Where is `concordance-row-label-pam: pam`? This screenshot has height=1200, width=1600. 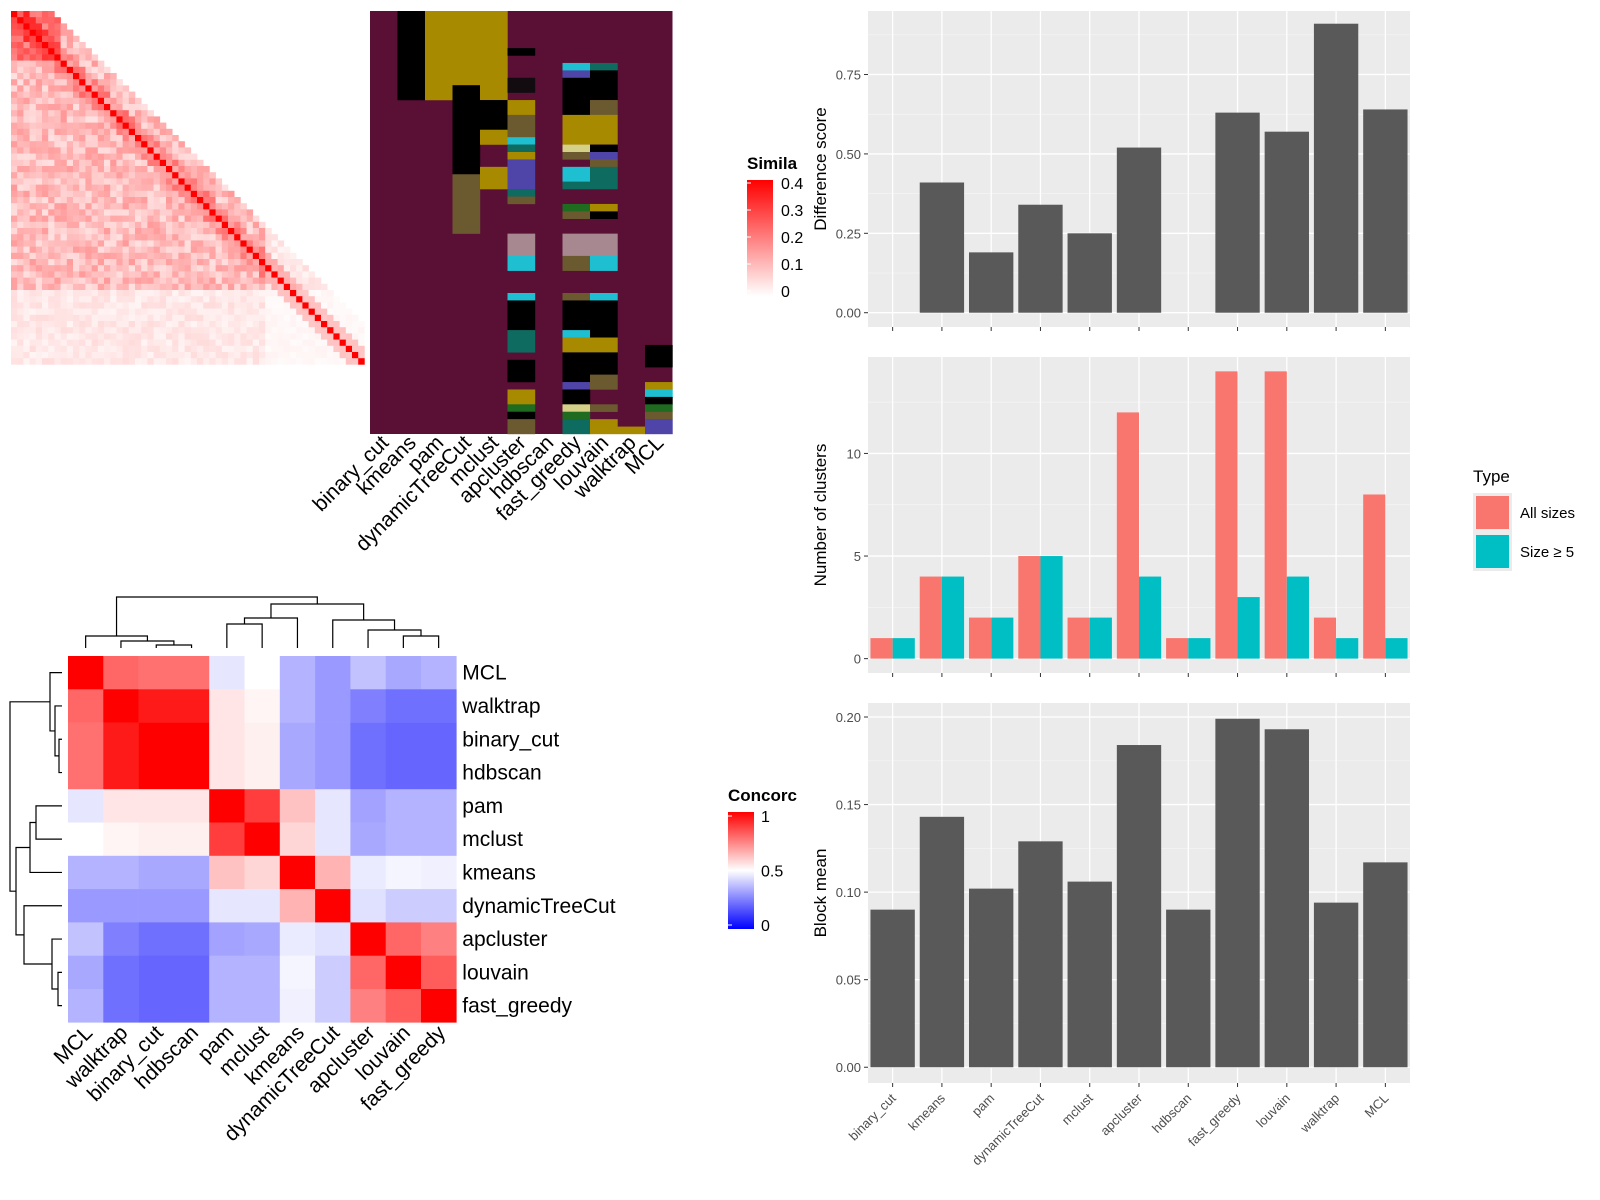 concordance-row-label-pam: pam is located at coordinates (482, 806).